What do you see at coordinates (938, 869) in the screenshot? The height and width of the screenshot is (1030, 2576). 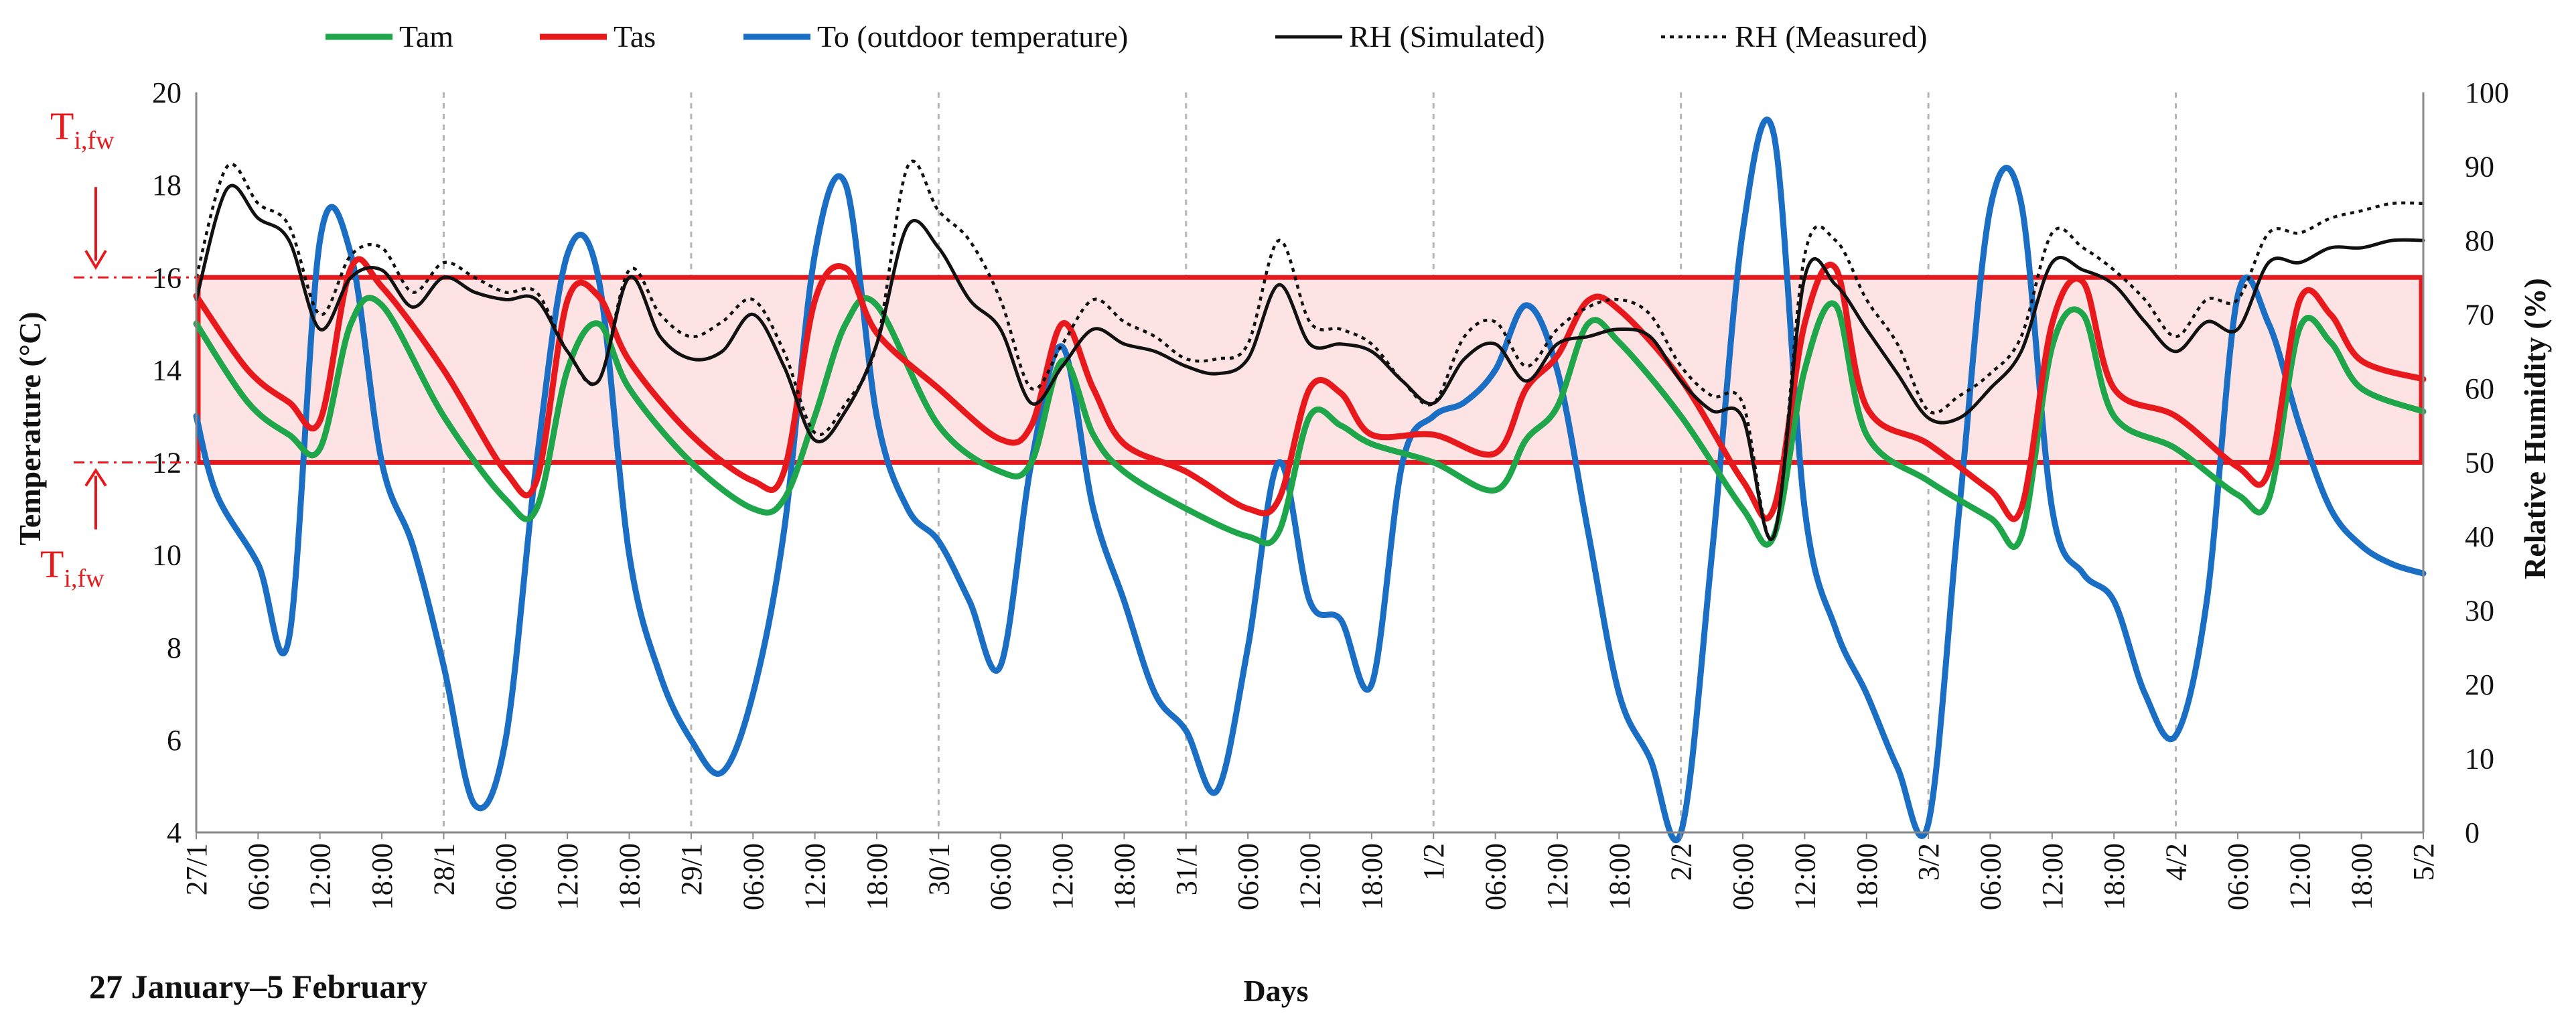 I see `x-tick-label: 30/1` at bounding box center [938, 869].